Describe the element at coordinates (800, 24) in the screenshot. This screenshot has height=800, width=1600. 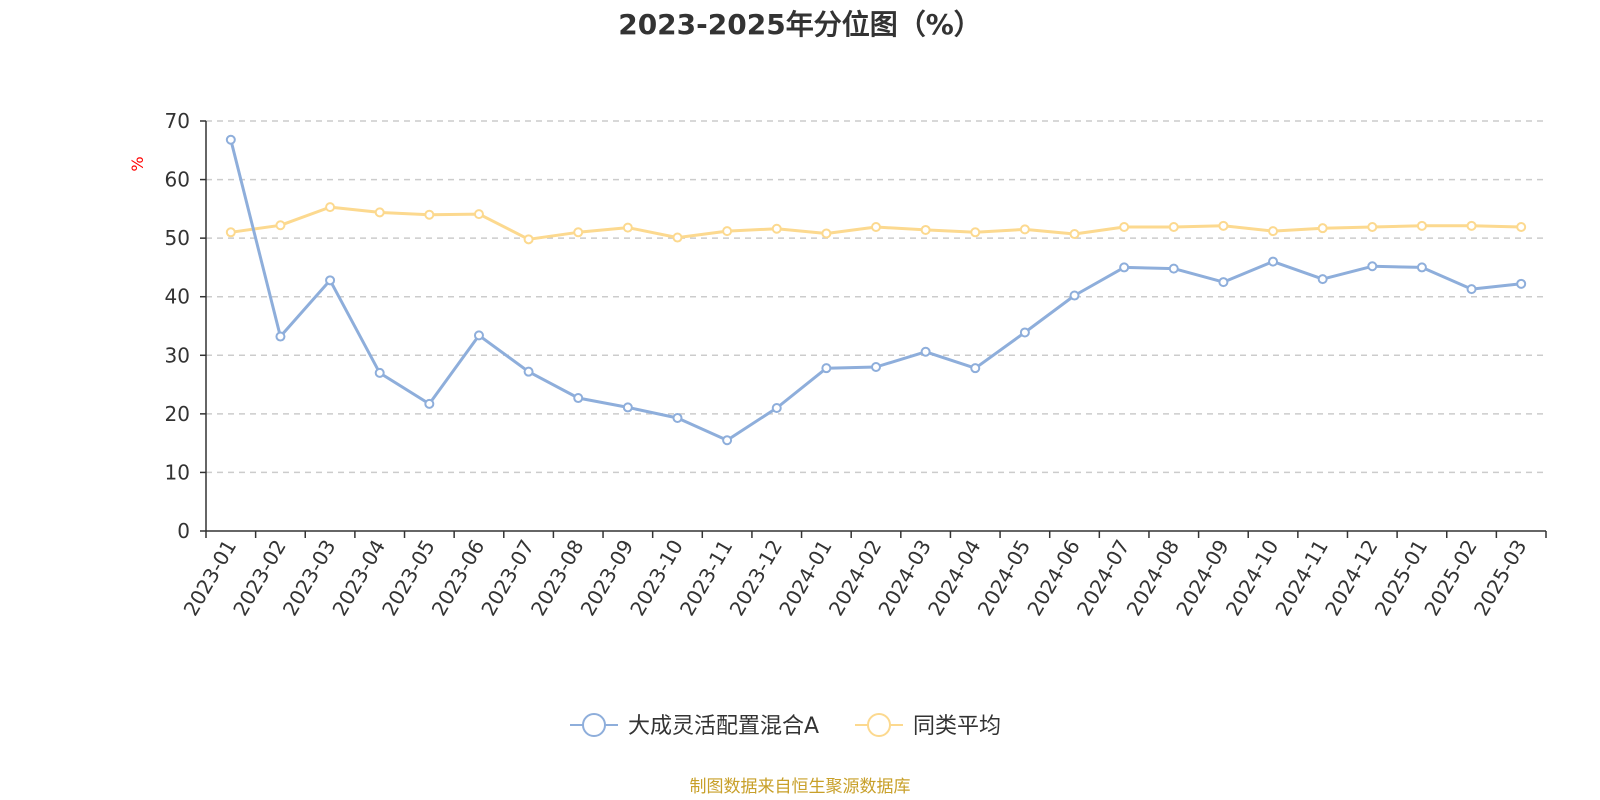
I see `chart-title: 2023-2025年分位图（%）` at that location.